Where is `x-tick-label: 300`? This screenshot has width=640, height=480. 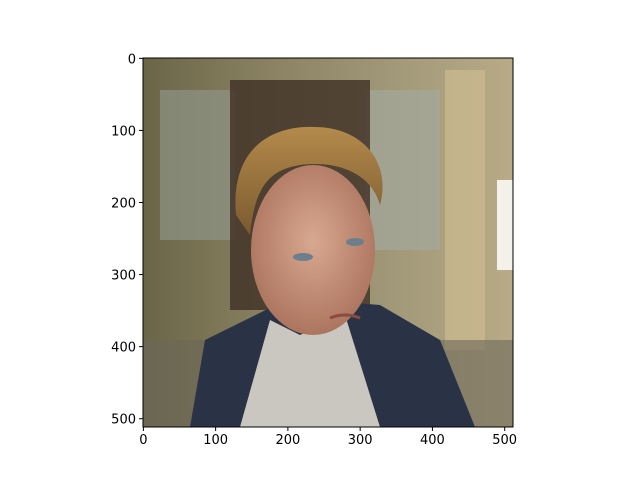 x-tick-label: 300 is located at coordinates (360, 440).